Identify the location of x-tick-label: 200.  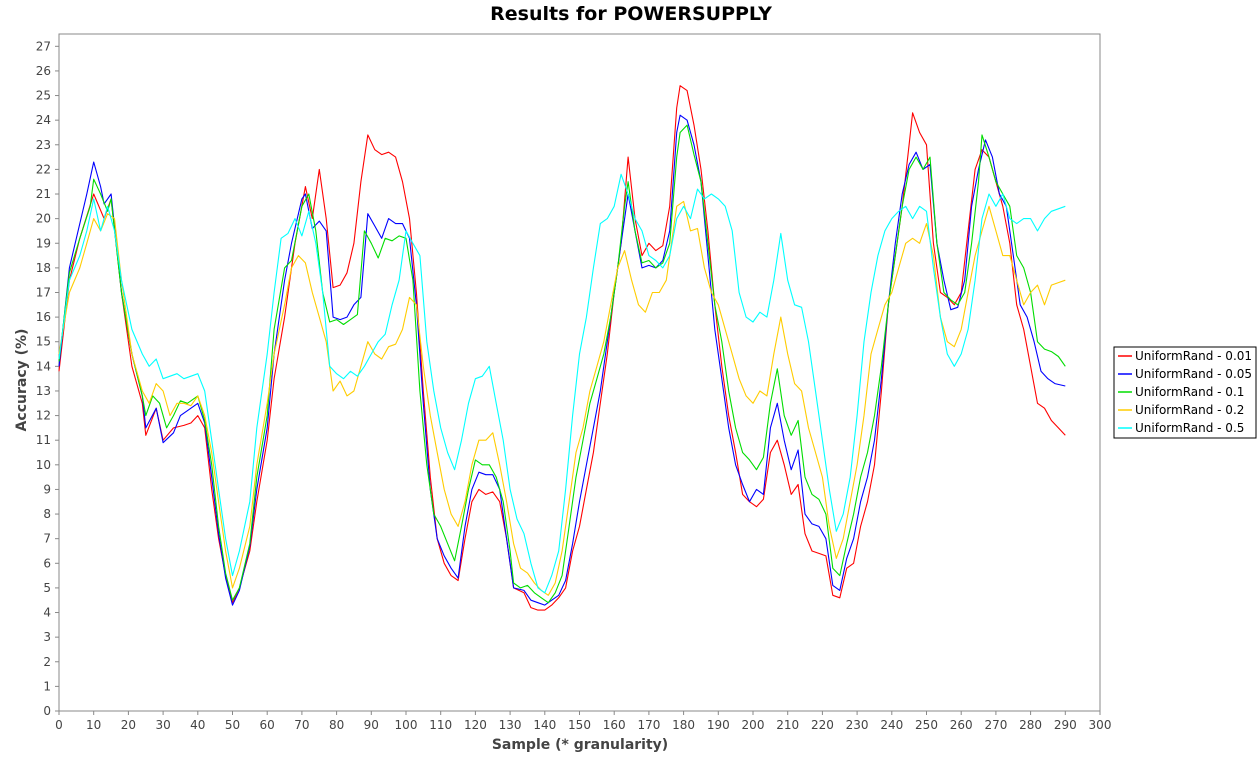
(753, 725).